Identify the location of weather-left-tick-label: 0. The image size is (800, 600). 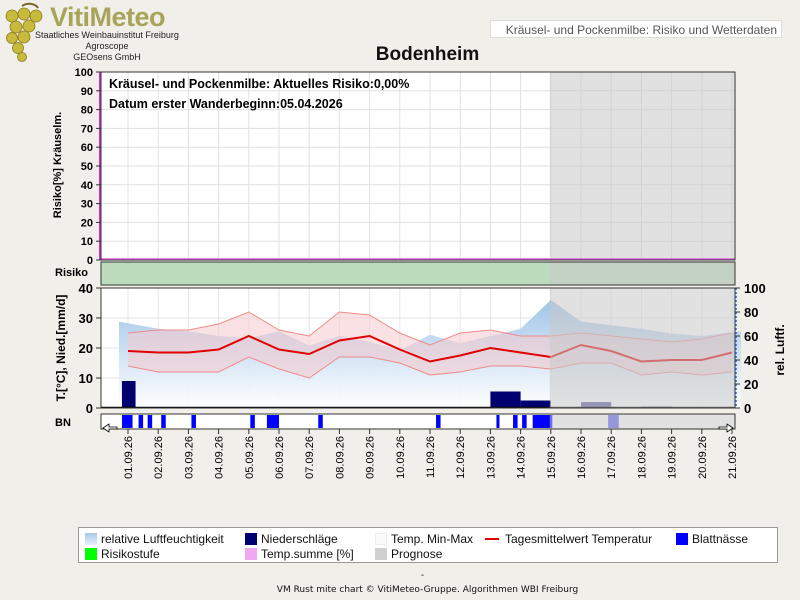
(89, 408).